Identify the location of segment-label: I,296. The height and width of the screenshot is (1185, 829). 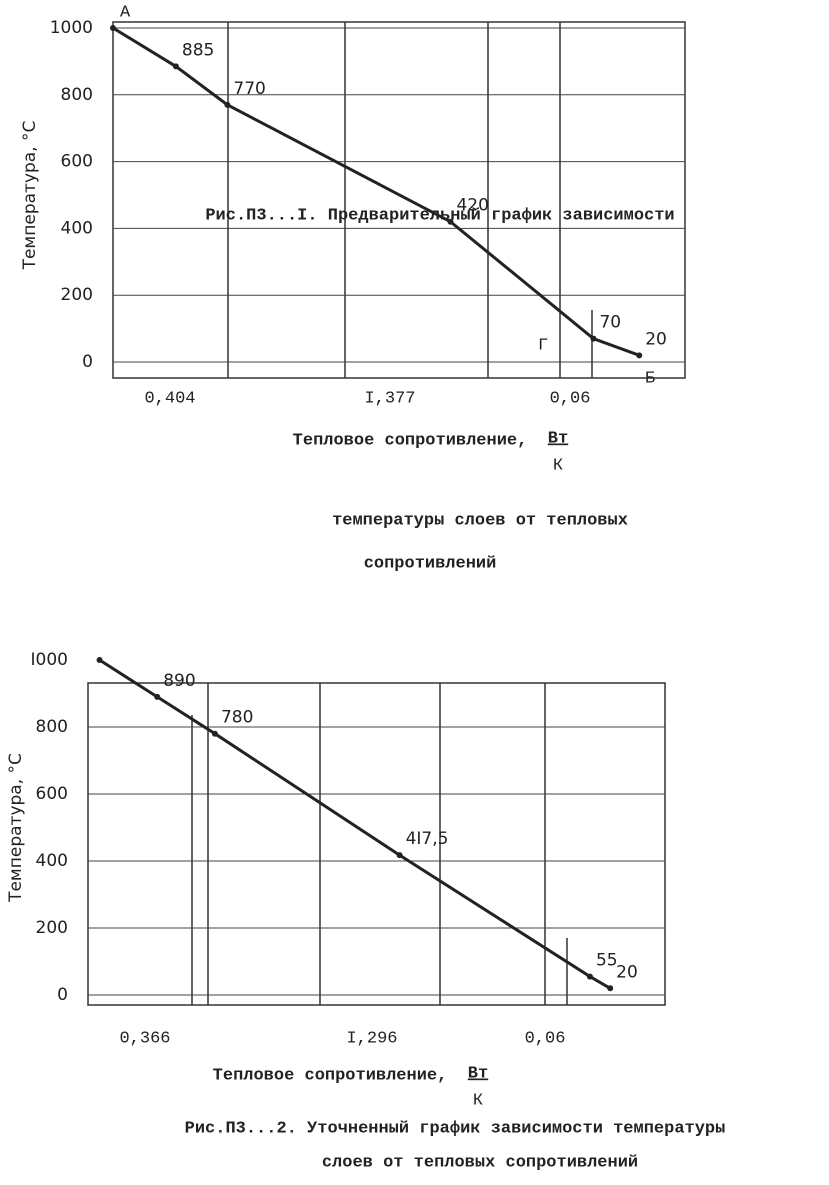
(371, 1038).